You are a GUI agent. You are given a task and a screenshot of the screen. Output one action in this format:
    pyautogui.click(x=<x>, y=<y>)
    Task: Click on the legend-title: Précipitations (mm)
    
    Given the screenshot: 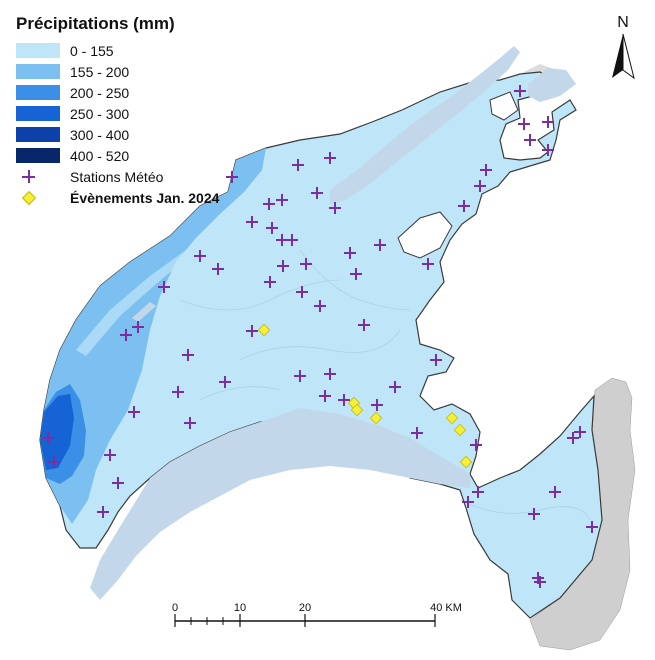 What is the action you would take?
    pyautogui.click(x=95, y=23)
    